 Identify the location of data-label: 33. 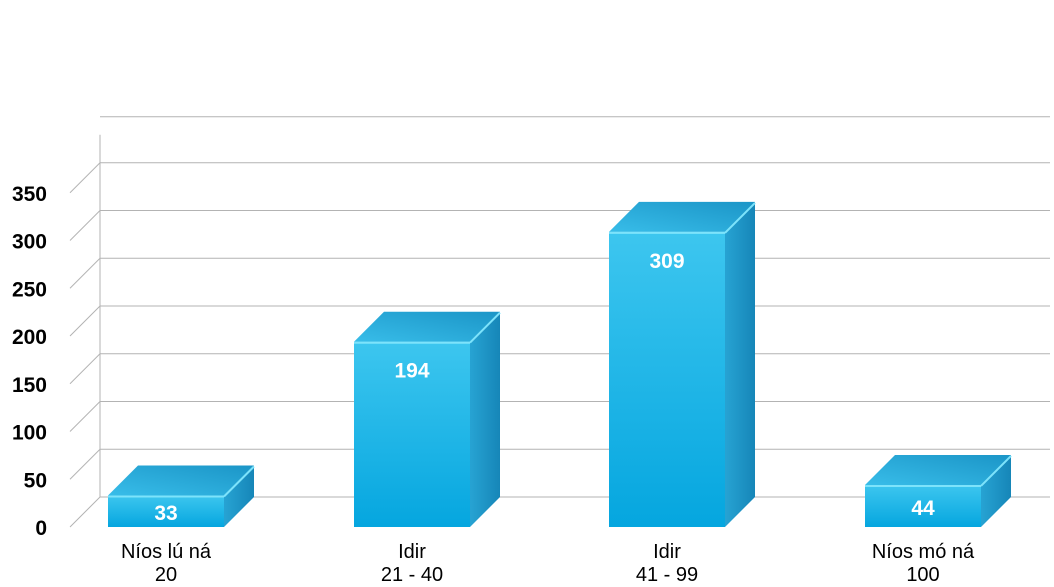
(165, 513).